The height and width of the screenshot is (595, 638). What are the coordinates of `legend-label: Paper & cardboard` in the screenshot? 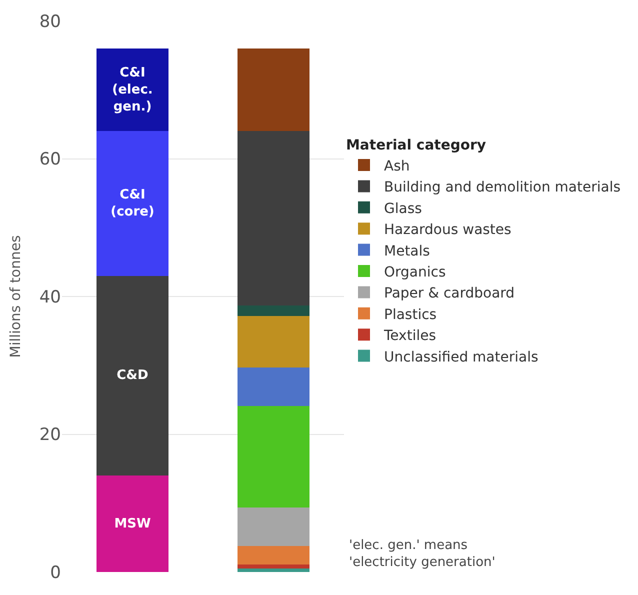 It's located at (449, 294).